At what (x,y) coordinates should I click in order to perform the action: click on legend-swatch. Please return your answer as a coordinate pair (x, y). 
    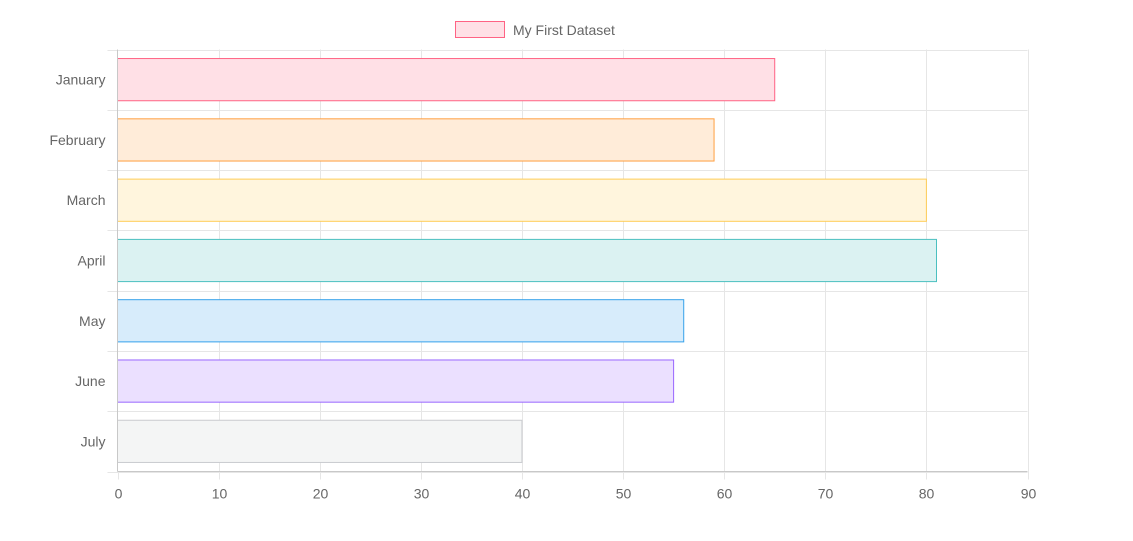
    Looking at the image, I should click on (480, 29).